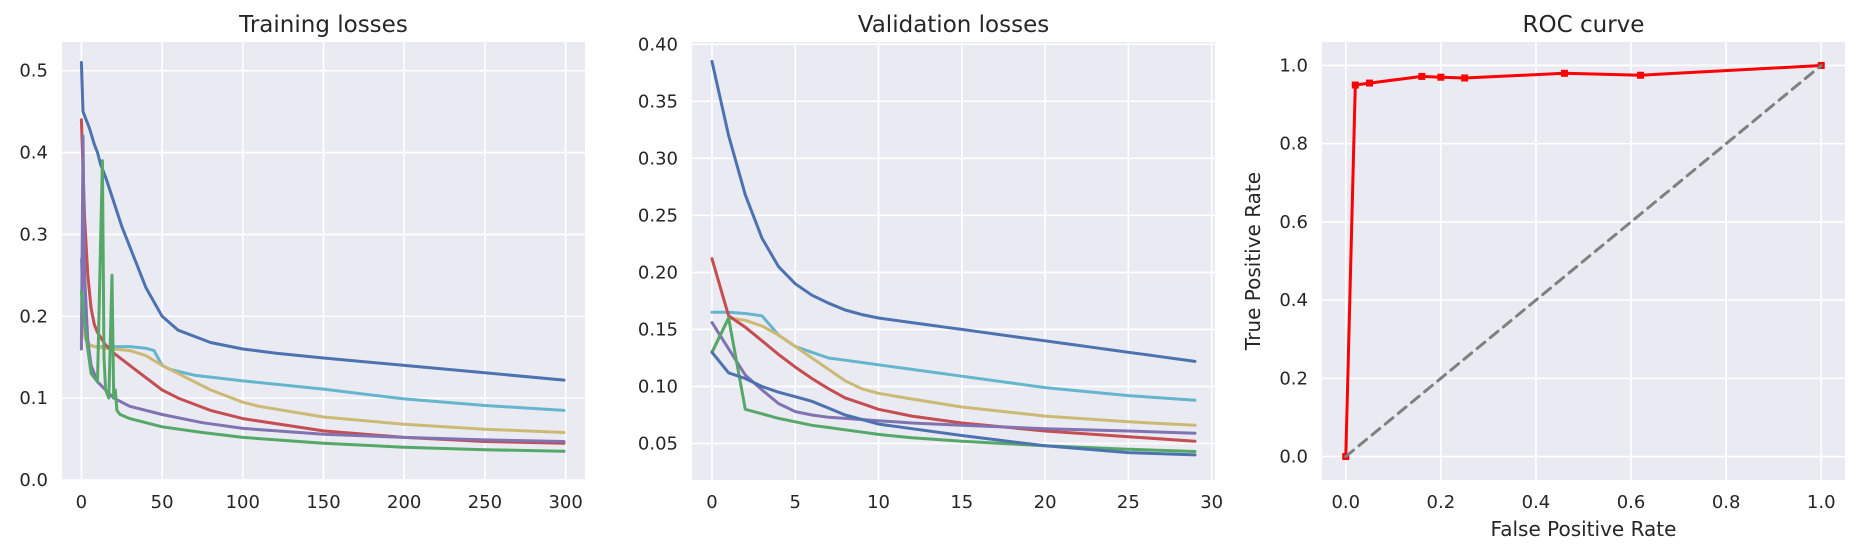 The height and width of the screenshot is (555, 1860). What do you see at coordinates (1253, 261) in the screenshot?
I see `y-axis-label: True Positive Rate` at bounding box center [1253, 261].